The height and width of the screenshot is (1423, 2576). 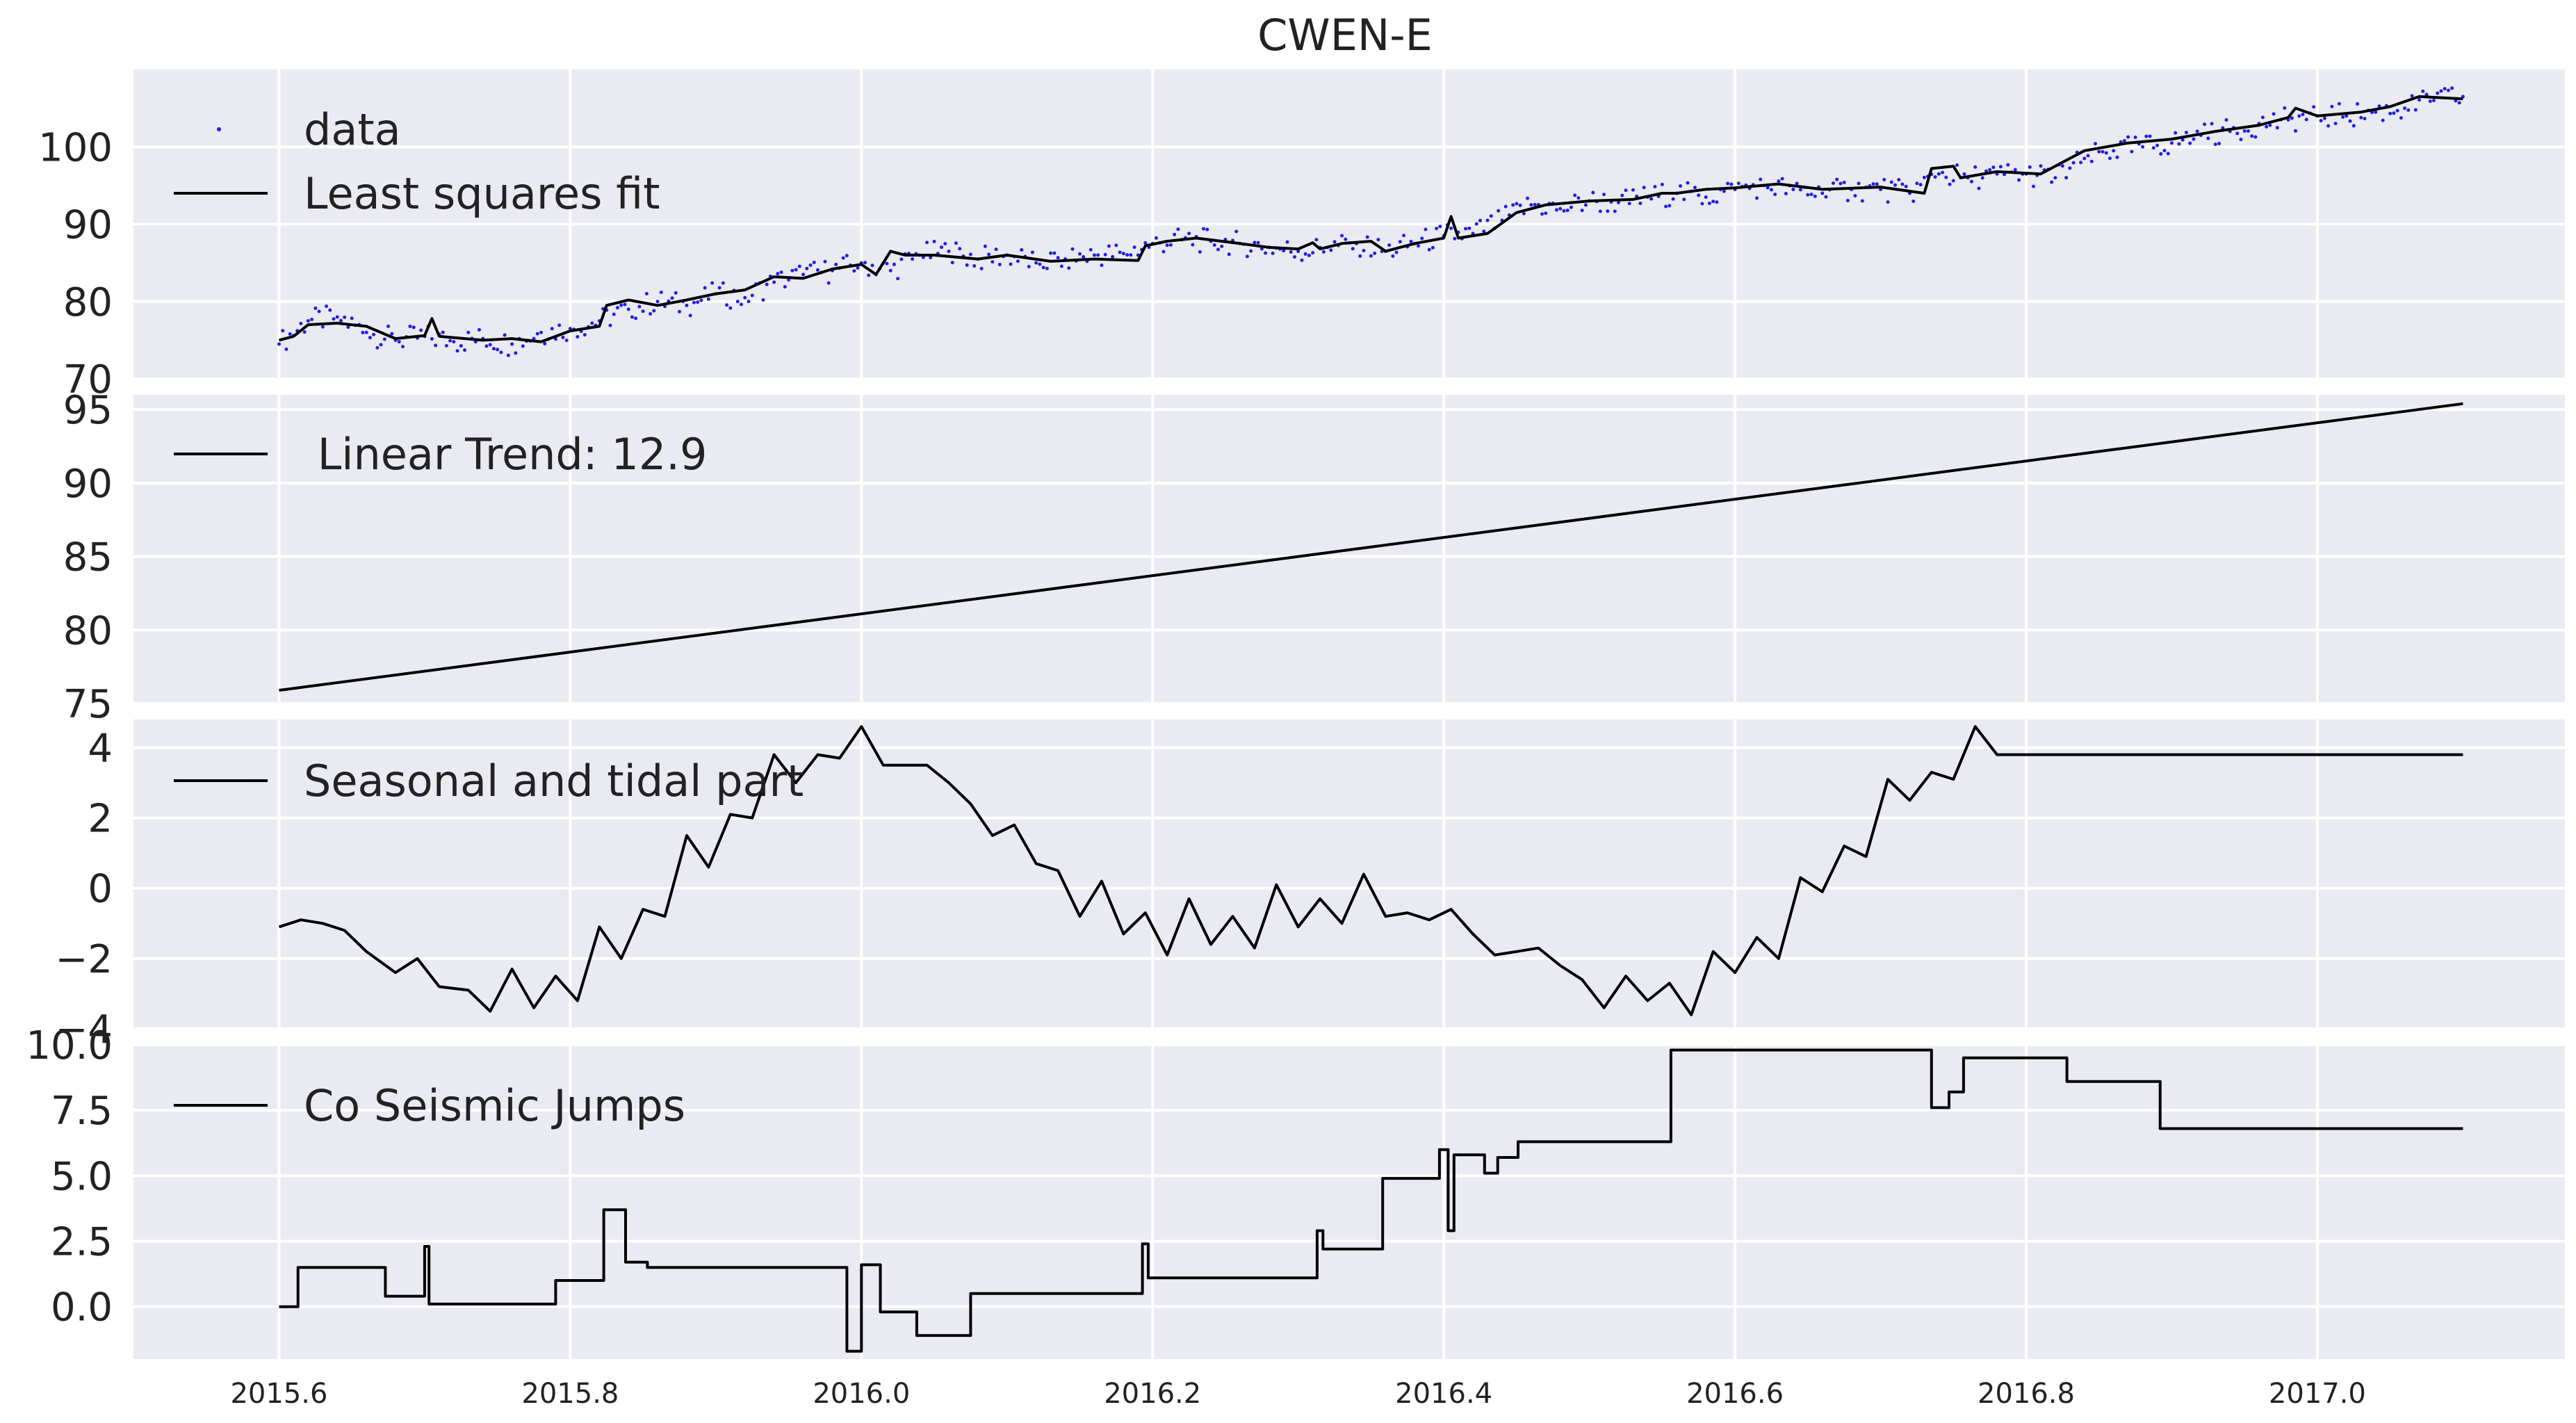 What do you see at coordinates (69, 1045) in the screenshot?
I see `y-tick-label: 10.0` at bounding box center [69, 1045].